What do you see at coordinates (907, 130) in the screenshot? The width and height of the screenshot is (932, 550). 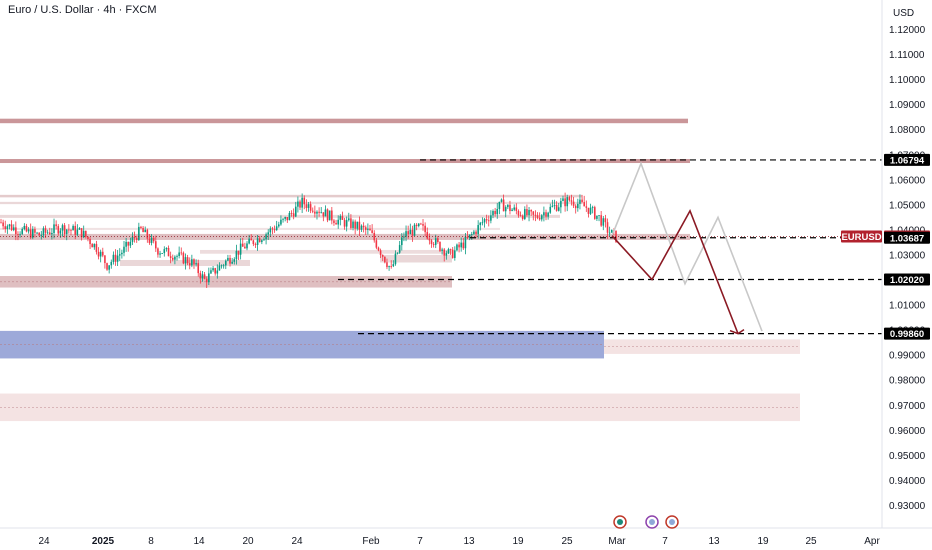 I see `price-tick-4: 1.08000` at bounding box center [907, 130].